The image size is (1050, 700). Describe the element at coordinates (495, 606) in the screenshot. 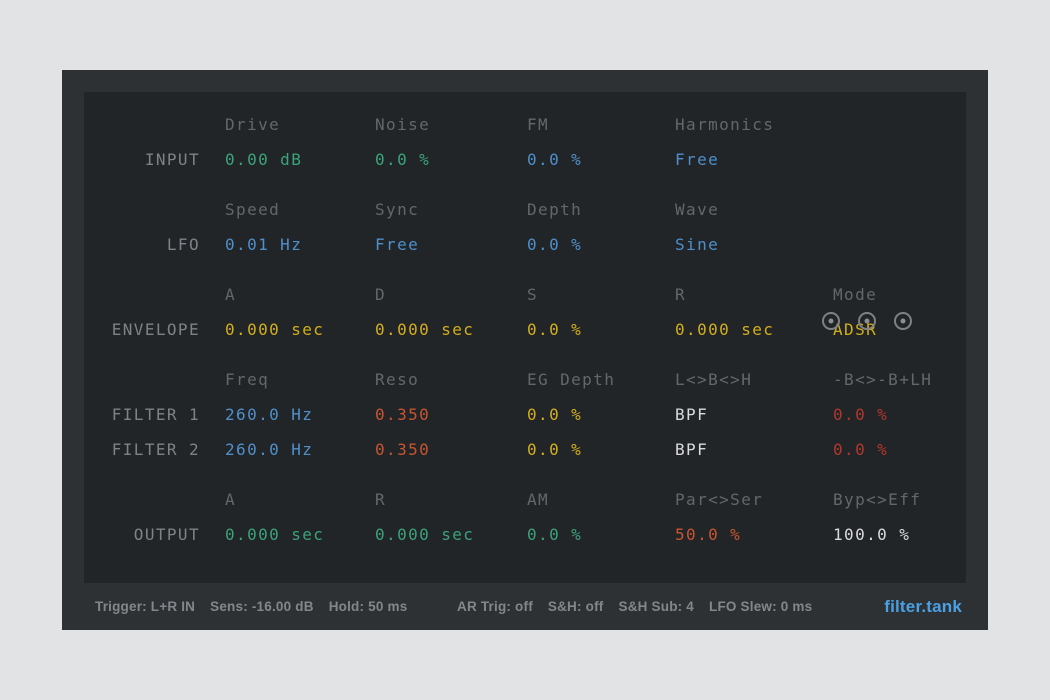

I see `status-item-ar-trig: AR Trig: off` at that location.